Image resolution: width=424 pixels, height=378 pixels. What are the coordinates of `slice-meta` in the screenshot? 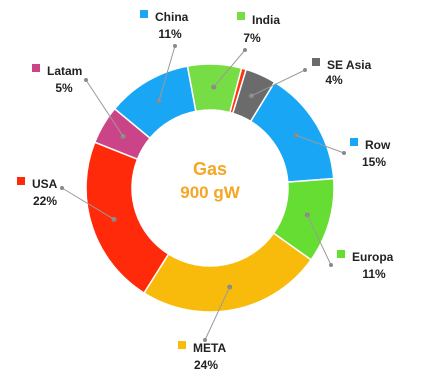 It's located at (227, 272).